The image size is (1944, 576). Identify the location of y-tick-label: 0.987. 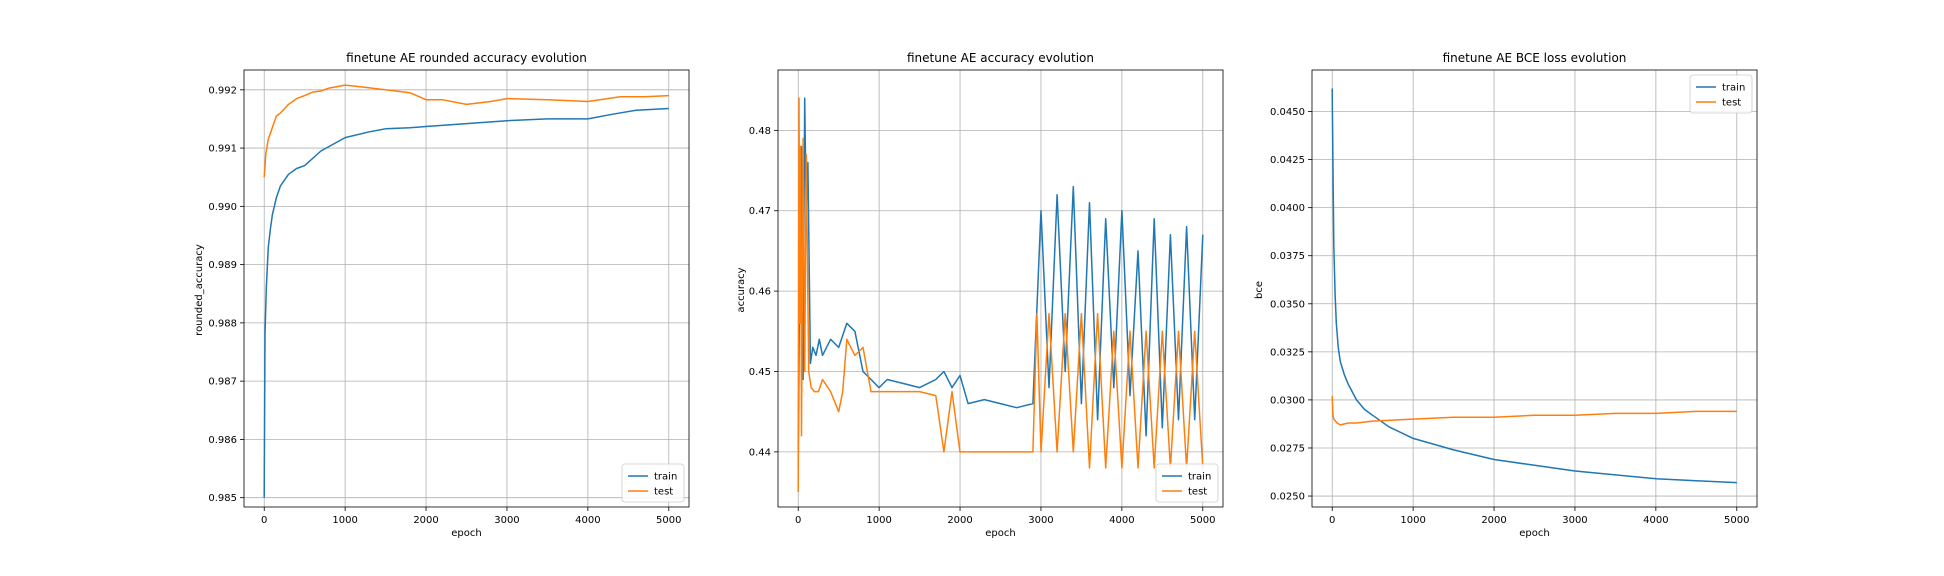
(222, 382).